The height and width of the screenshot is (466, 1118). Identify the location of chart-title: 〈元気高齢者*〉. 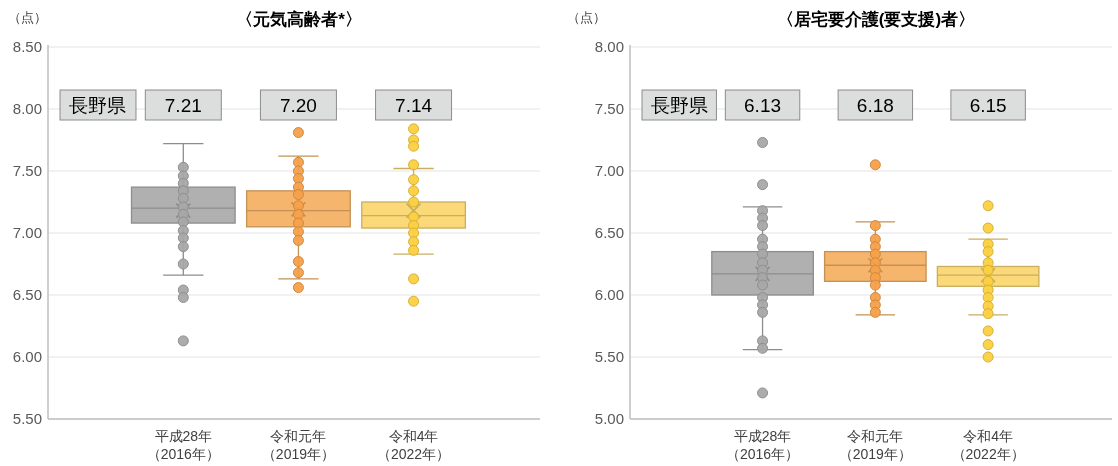
(299, 19).